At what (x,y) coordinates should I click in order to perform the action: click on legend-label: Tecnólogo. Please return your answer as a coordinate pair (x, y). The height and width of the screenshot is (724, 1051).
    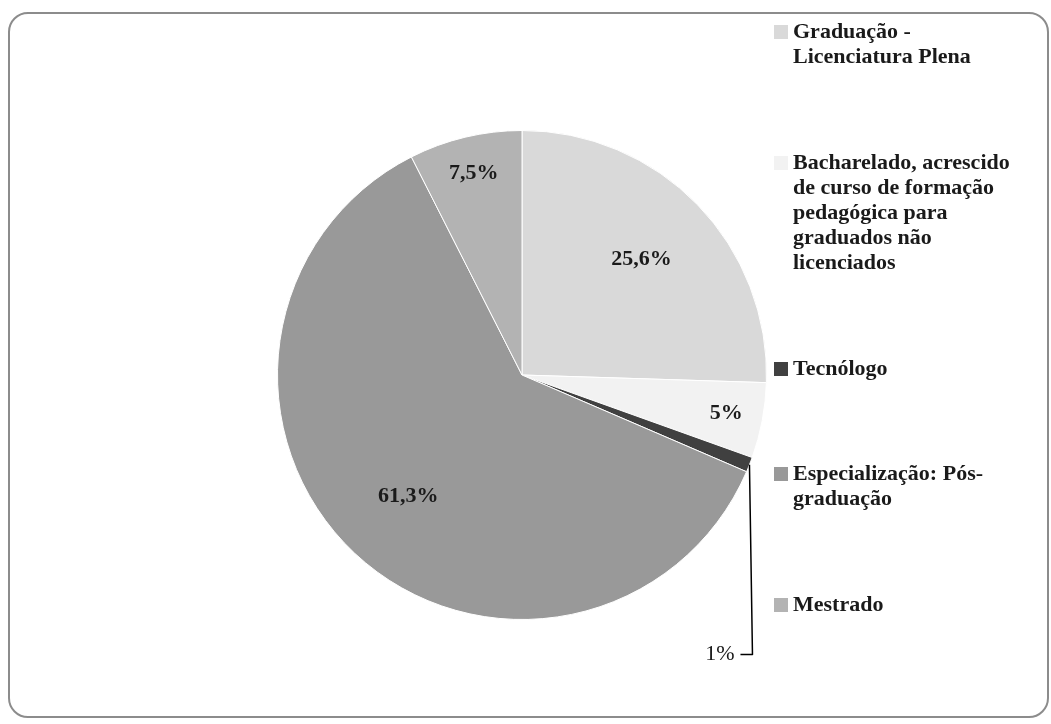
    Looking at the image, I should click on (840, 367).